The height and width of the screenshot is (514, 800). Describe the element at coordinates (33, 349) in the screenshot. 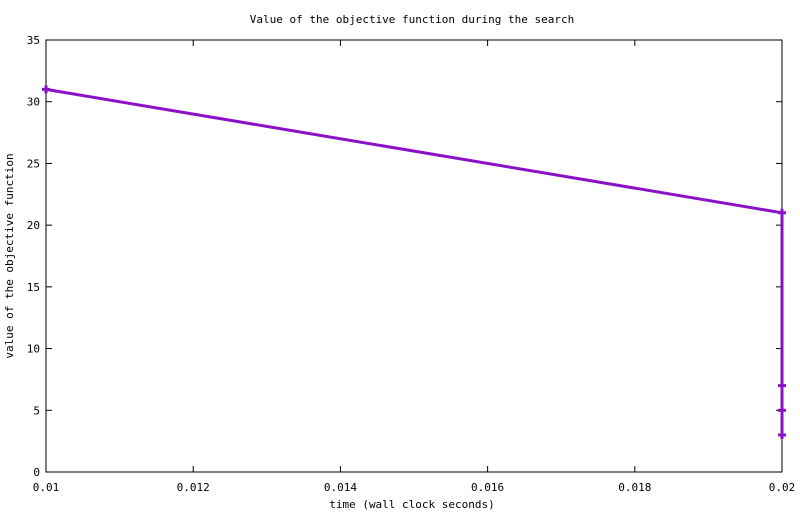

I see `y-tick-label: 10` at that location.